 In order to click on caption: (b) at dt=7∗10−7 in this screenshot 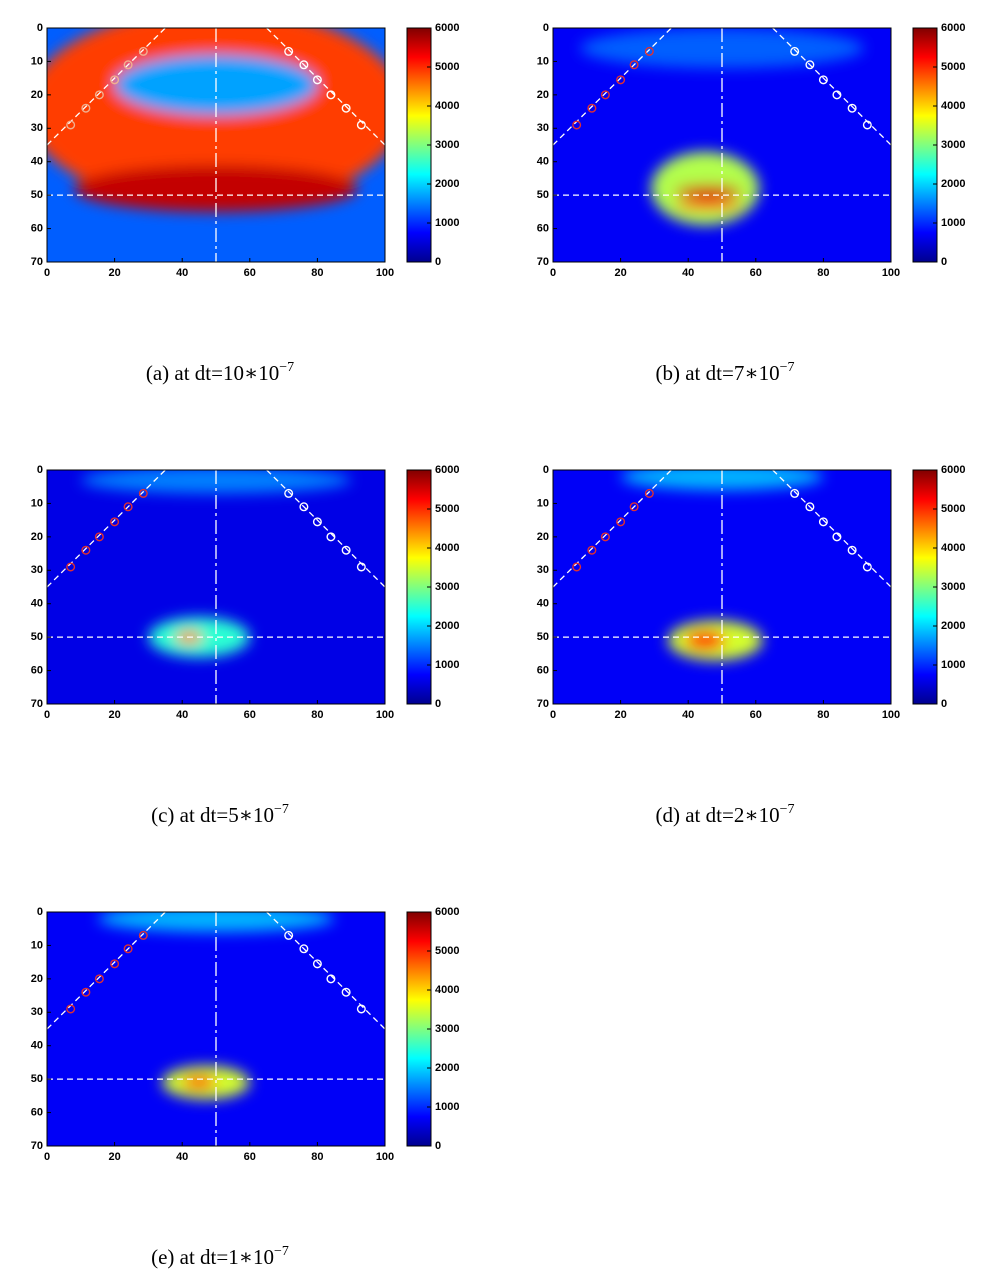, I will do `click(725, 372)`.